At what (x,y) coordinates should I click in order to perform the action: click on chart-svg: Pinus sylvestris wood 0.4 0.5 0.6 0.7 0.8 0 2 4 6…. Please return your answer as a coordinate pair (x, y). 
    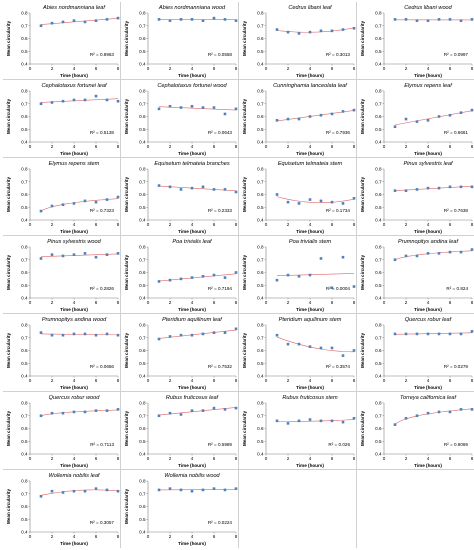
    Looking at the image, I should click on (63, 275).